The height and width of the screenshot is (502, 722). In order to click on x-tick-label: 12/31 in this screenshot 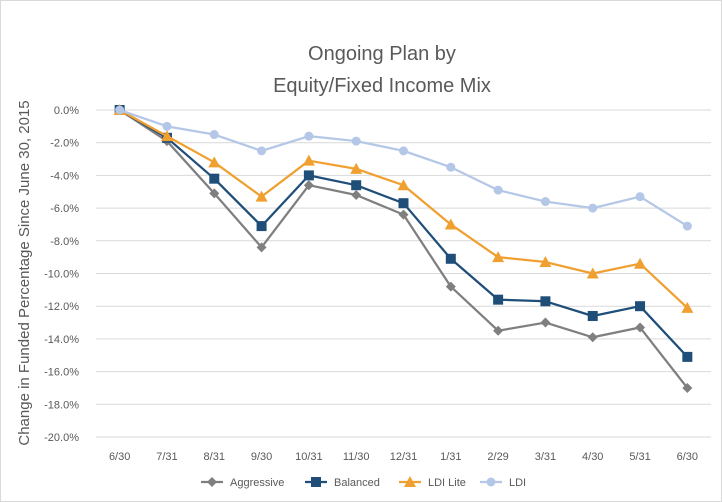, I will do `click(404, 457)`.